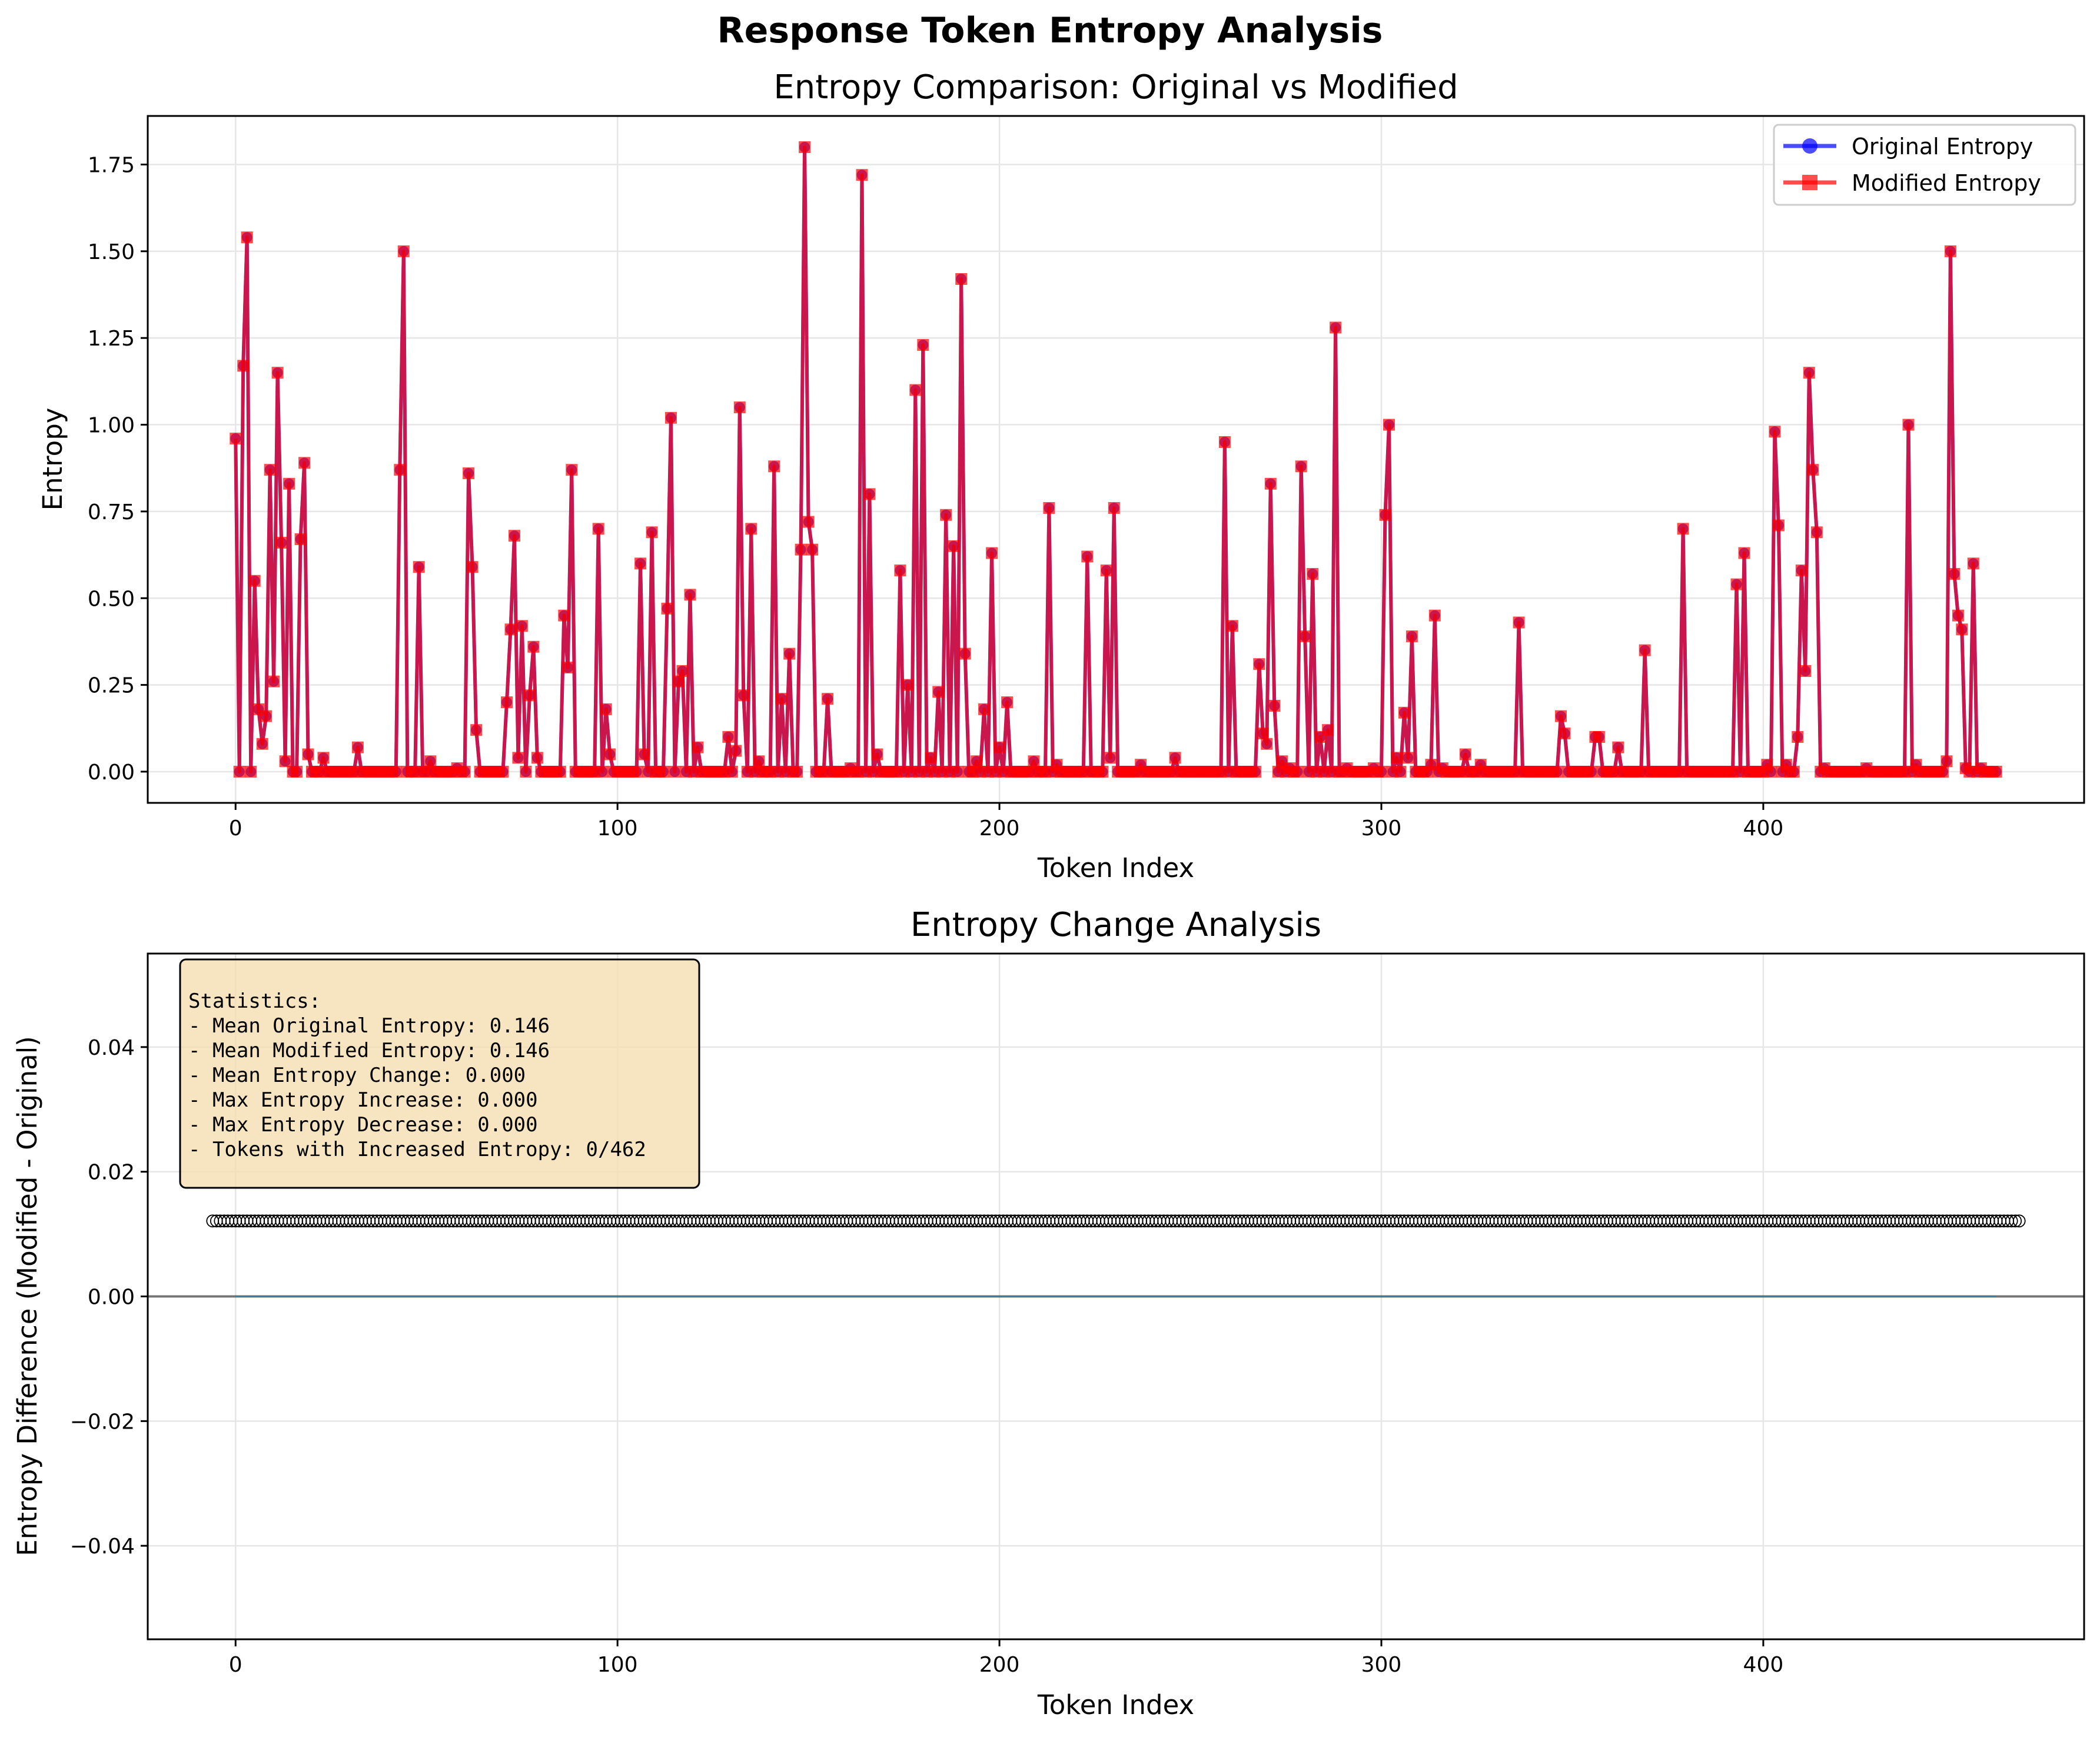 Image resolution: width=2100 pixels, height=1737 pixels. What do you see at coordinates (102, 1547) in the screenshot?
I see `y-tick-label: −0.04` at bounding box center [102, 1547].